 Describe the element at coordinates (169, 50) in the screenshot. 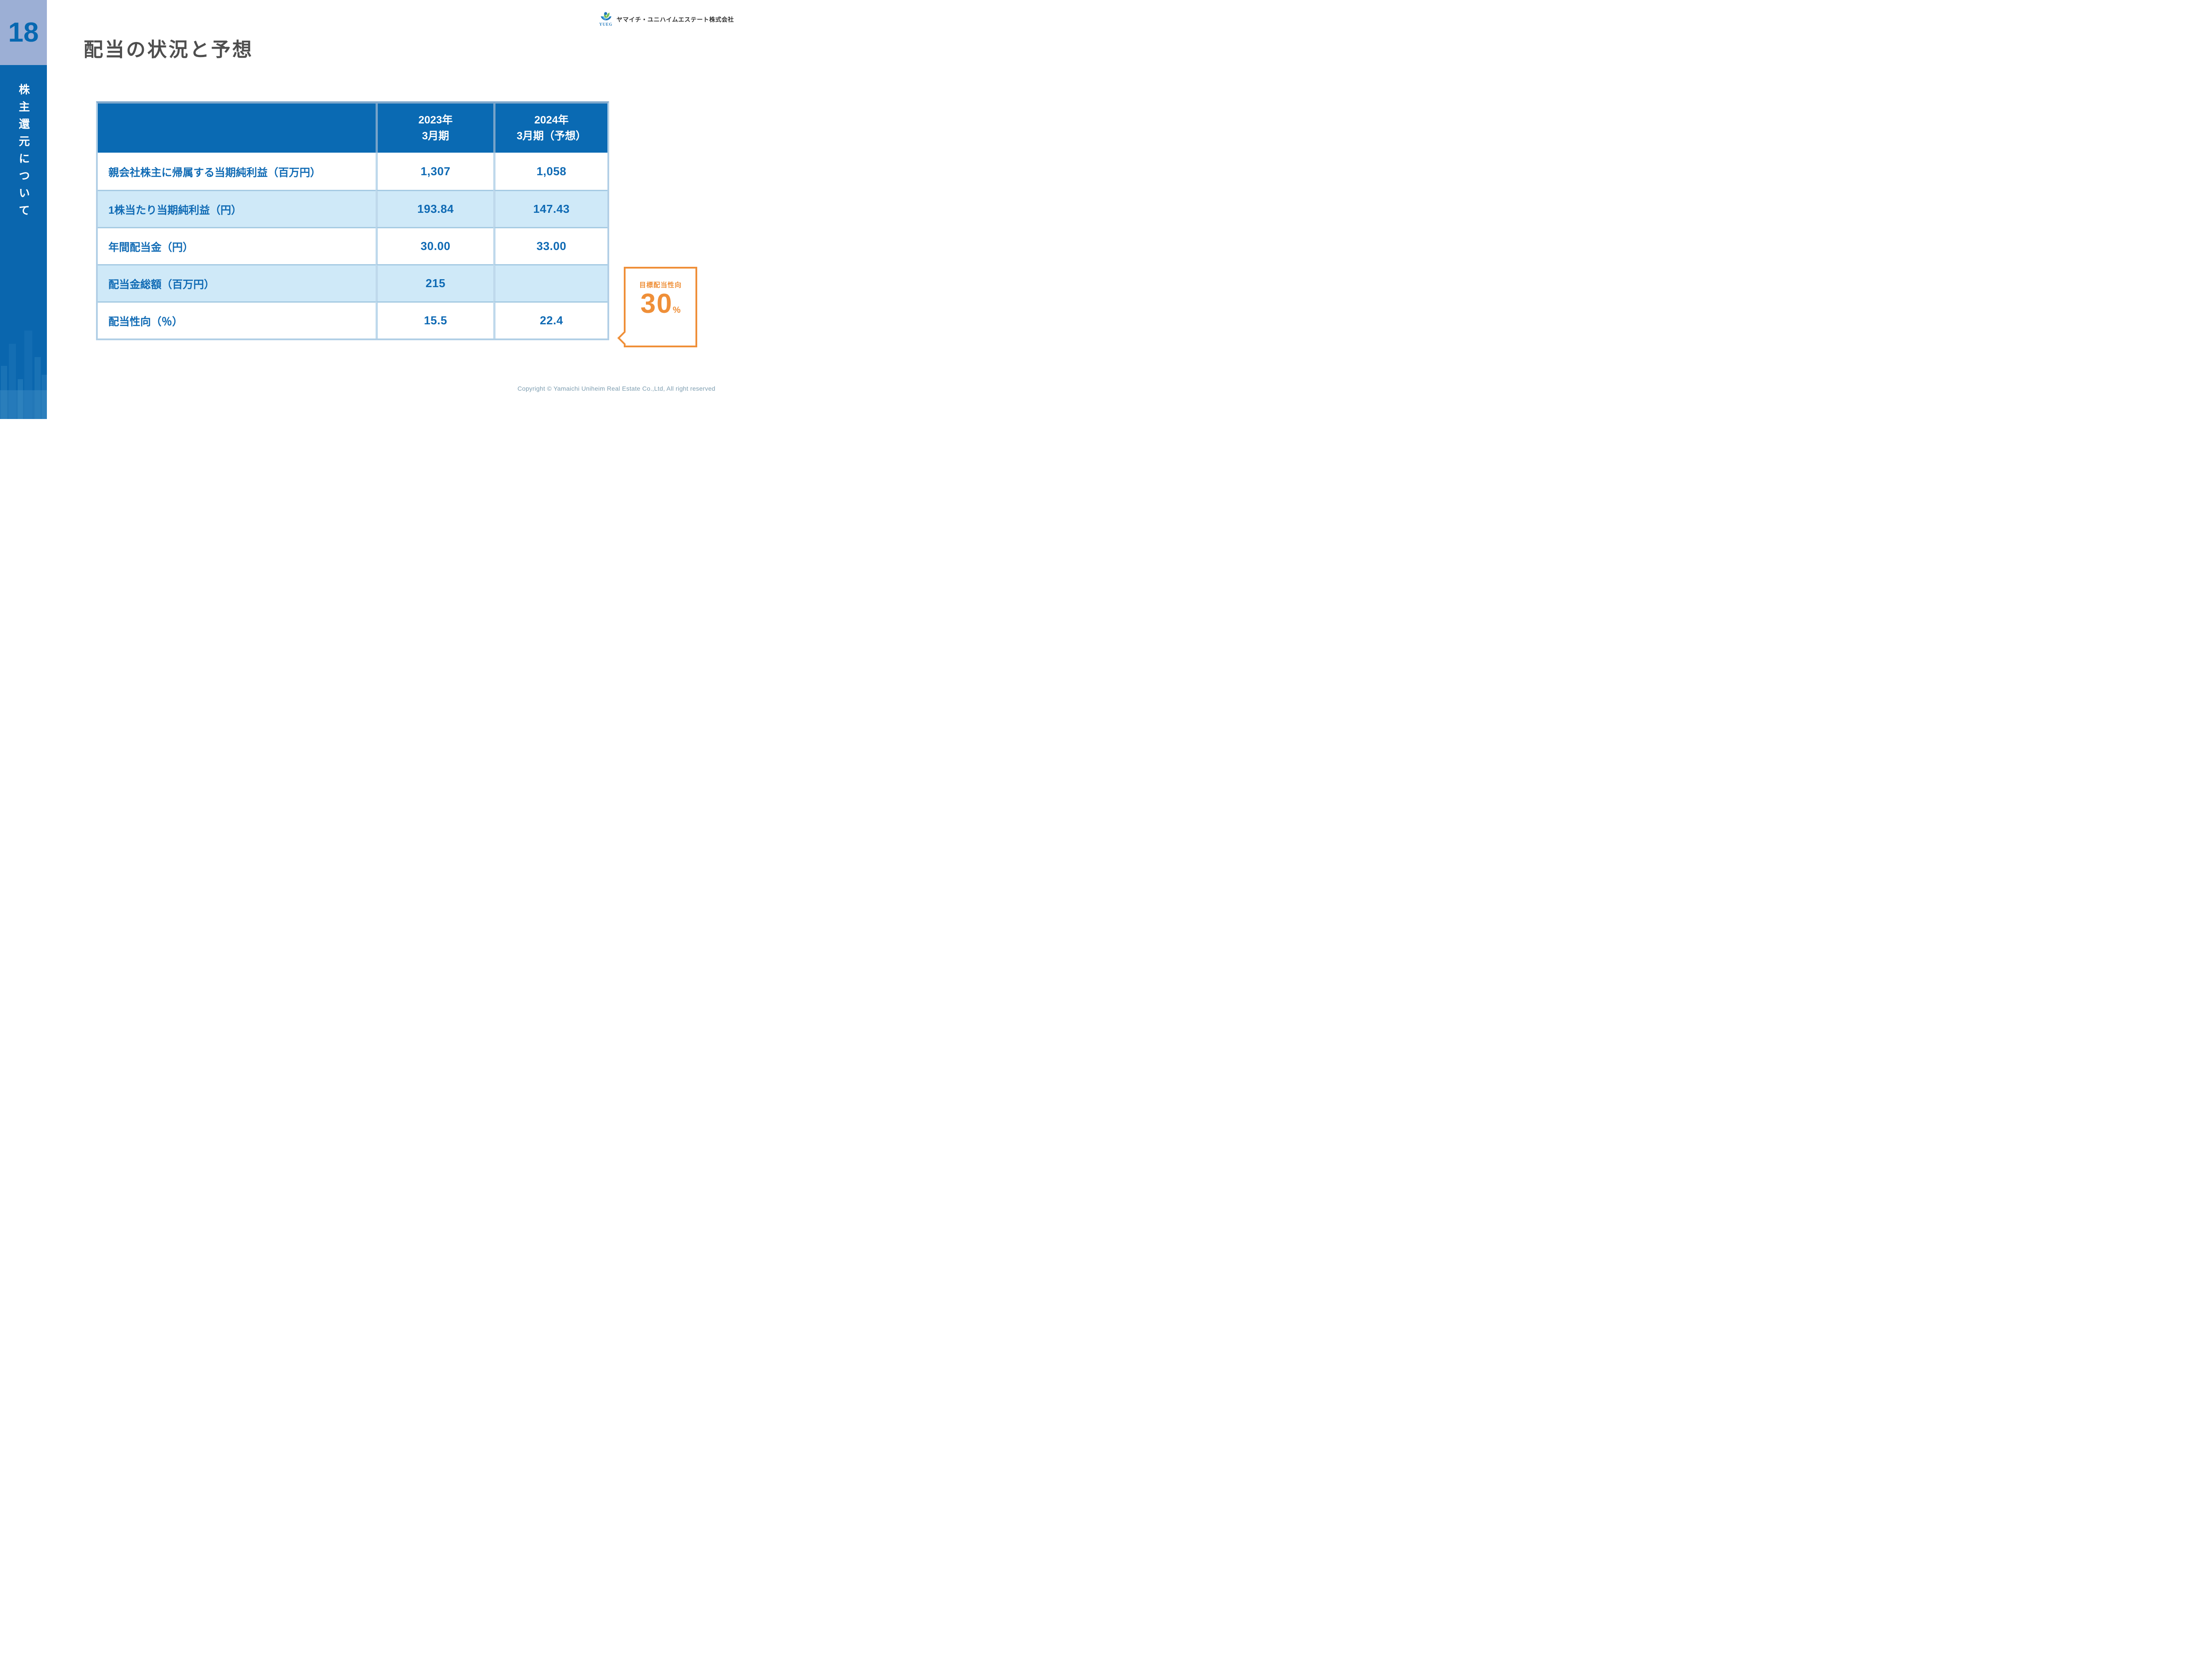

I see `page-title: 配当の状況と予想` at that location.